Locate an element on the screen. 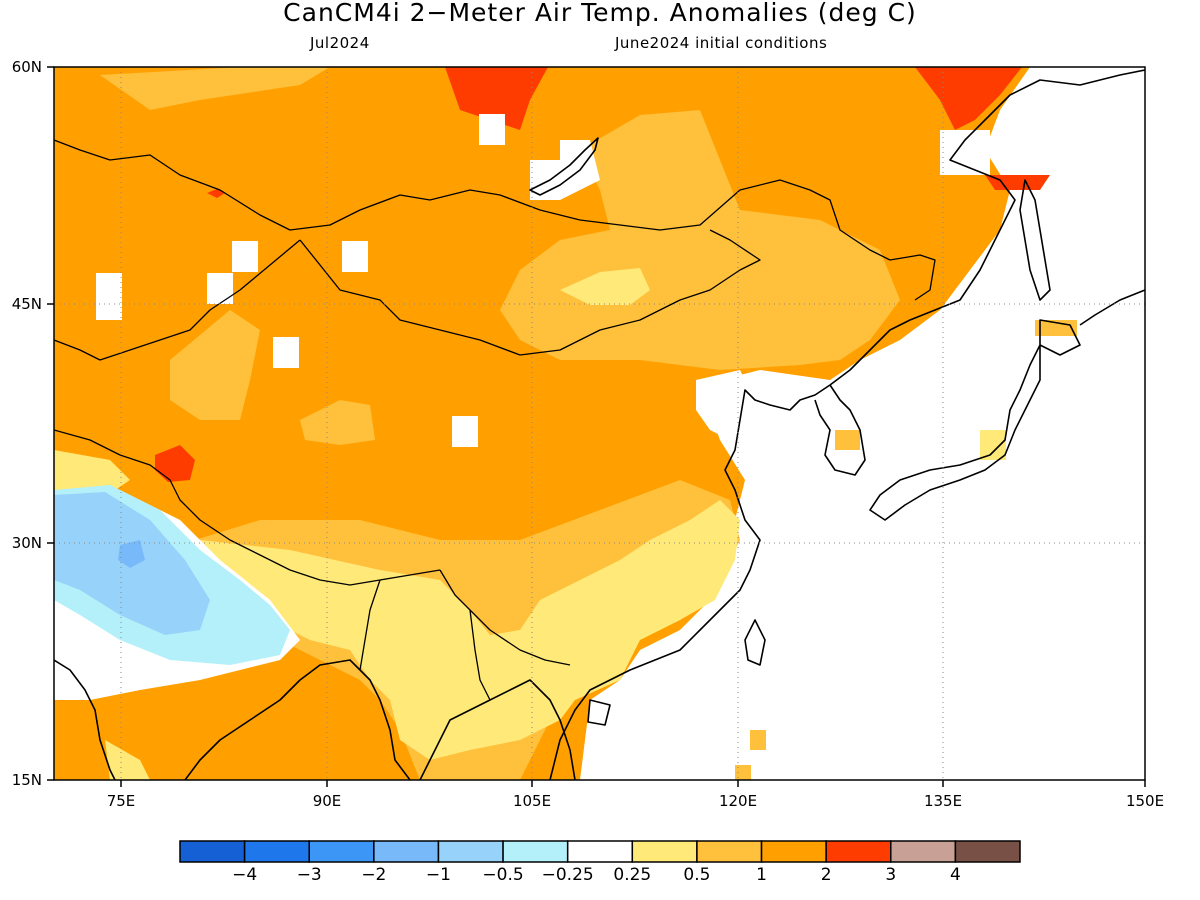 The width and height of the screenshot is (1200, 900). anomaly-region-taiwan is located at coordinates (758, 740).